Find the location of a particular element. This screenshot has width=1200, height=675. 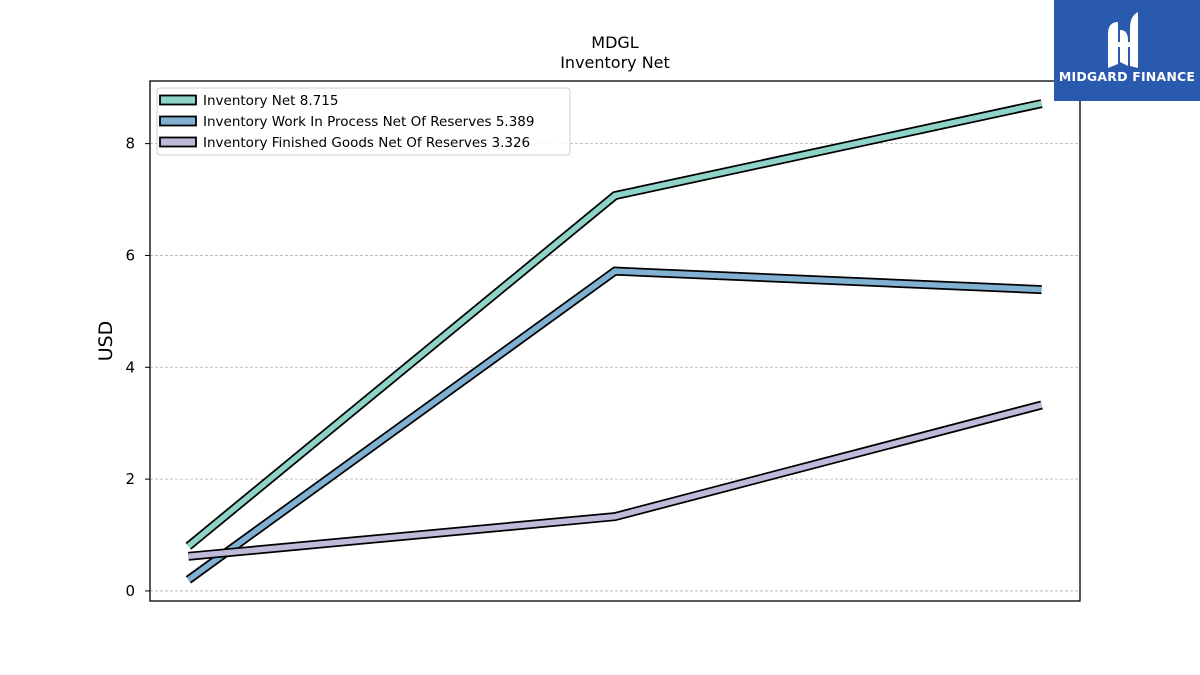

y-tick-label: 8 is located at coordinates (130, 144).